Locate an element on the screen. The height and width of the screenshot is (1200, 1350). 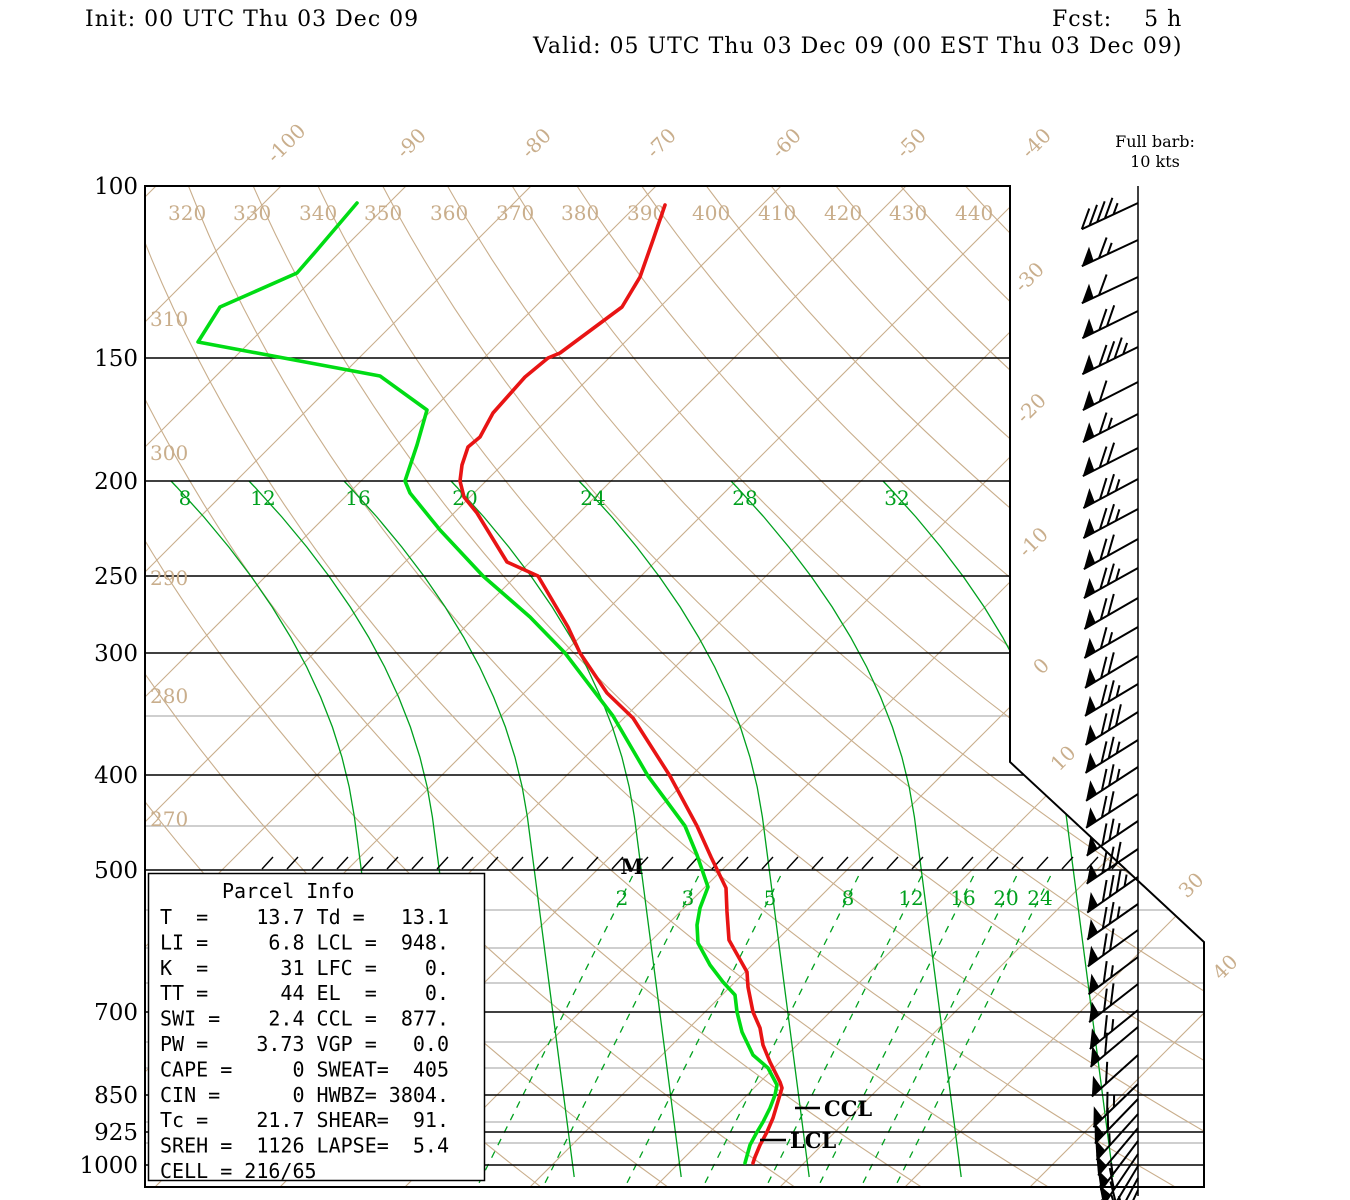
dry-adiabat-label-left: 280 is located at coordinates (169, 696).